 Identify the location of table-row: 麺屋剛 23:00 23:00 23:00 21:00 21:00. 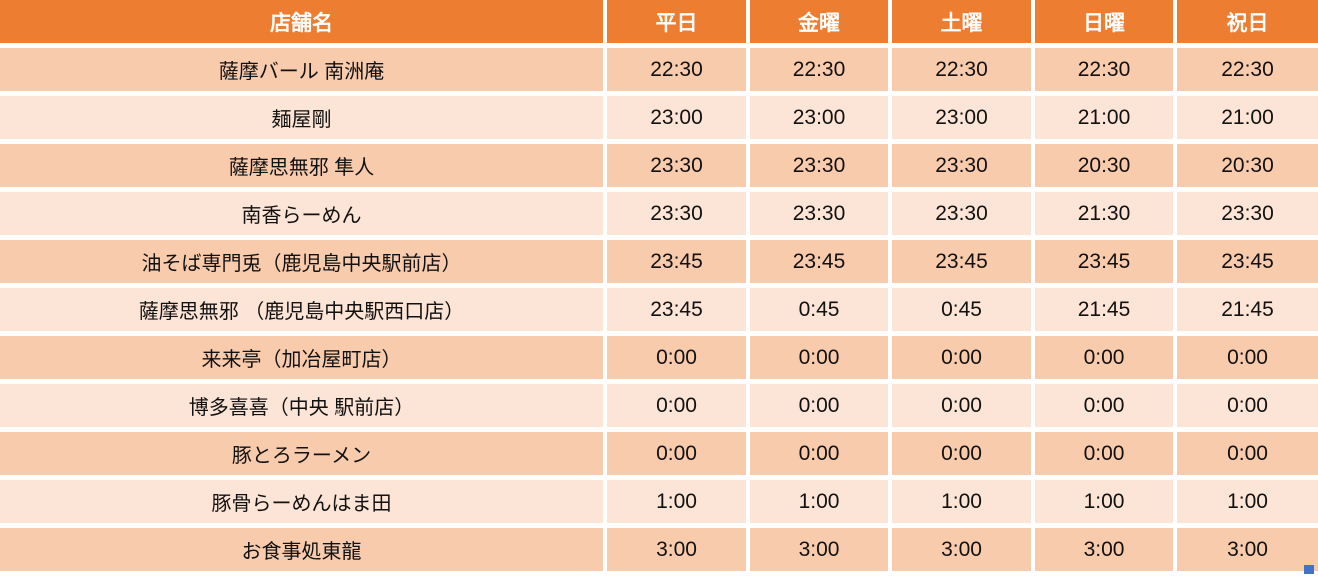
(659, 118).